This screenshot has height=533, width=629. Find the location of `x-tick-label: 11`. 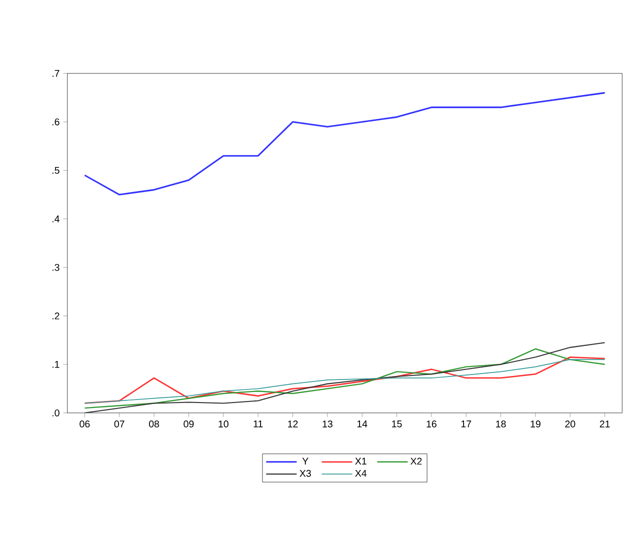

x-tick-label: 11 is located at coordinates (258, 424).